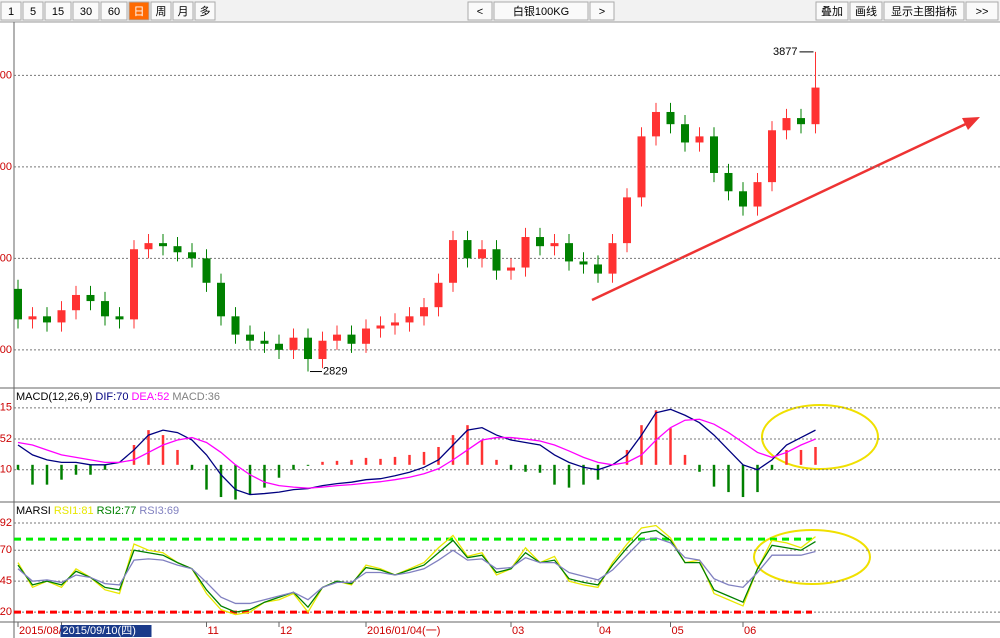 This screenshot has height=638, width=1000. Describe the element at coordinates (99, 631) in the screenshot. I see `x-tick-label: 2015/09/10(四)` at that location.